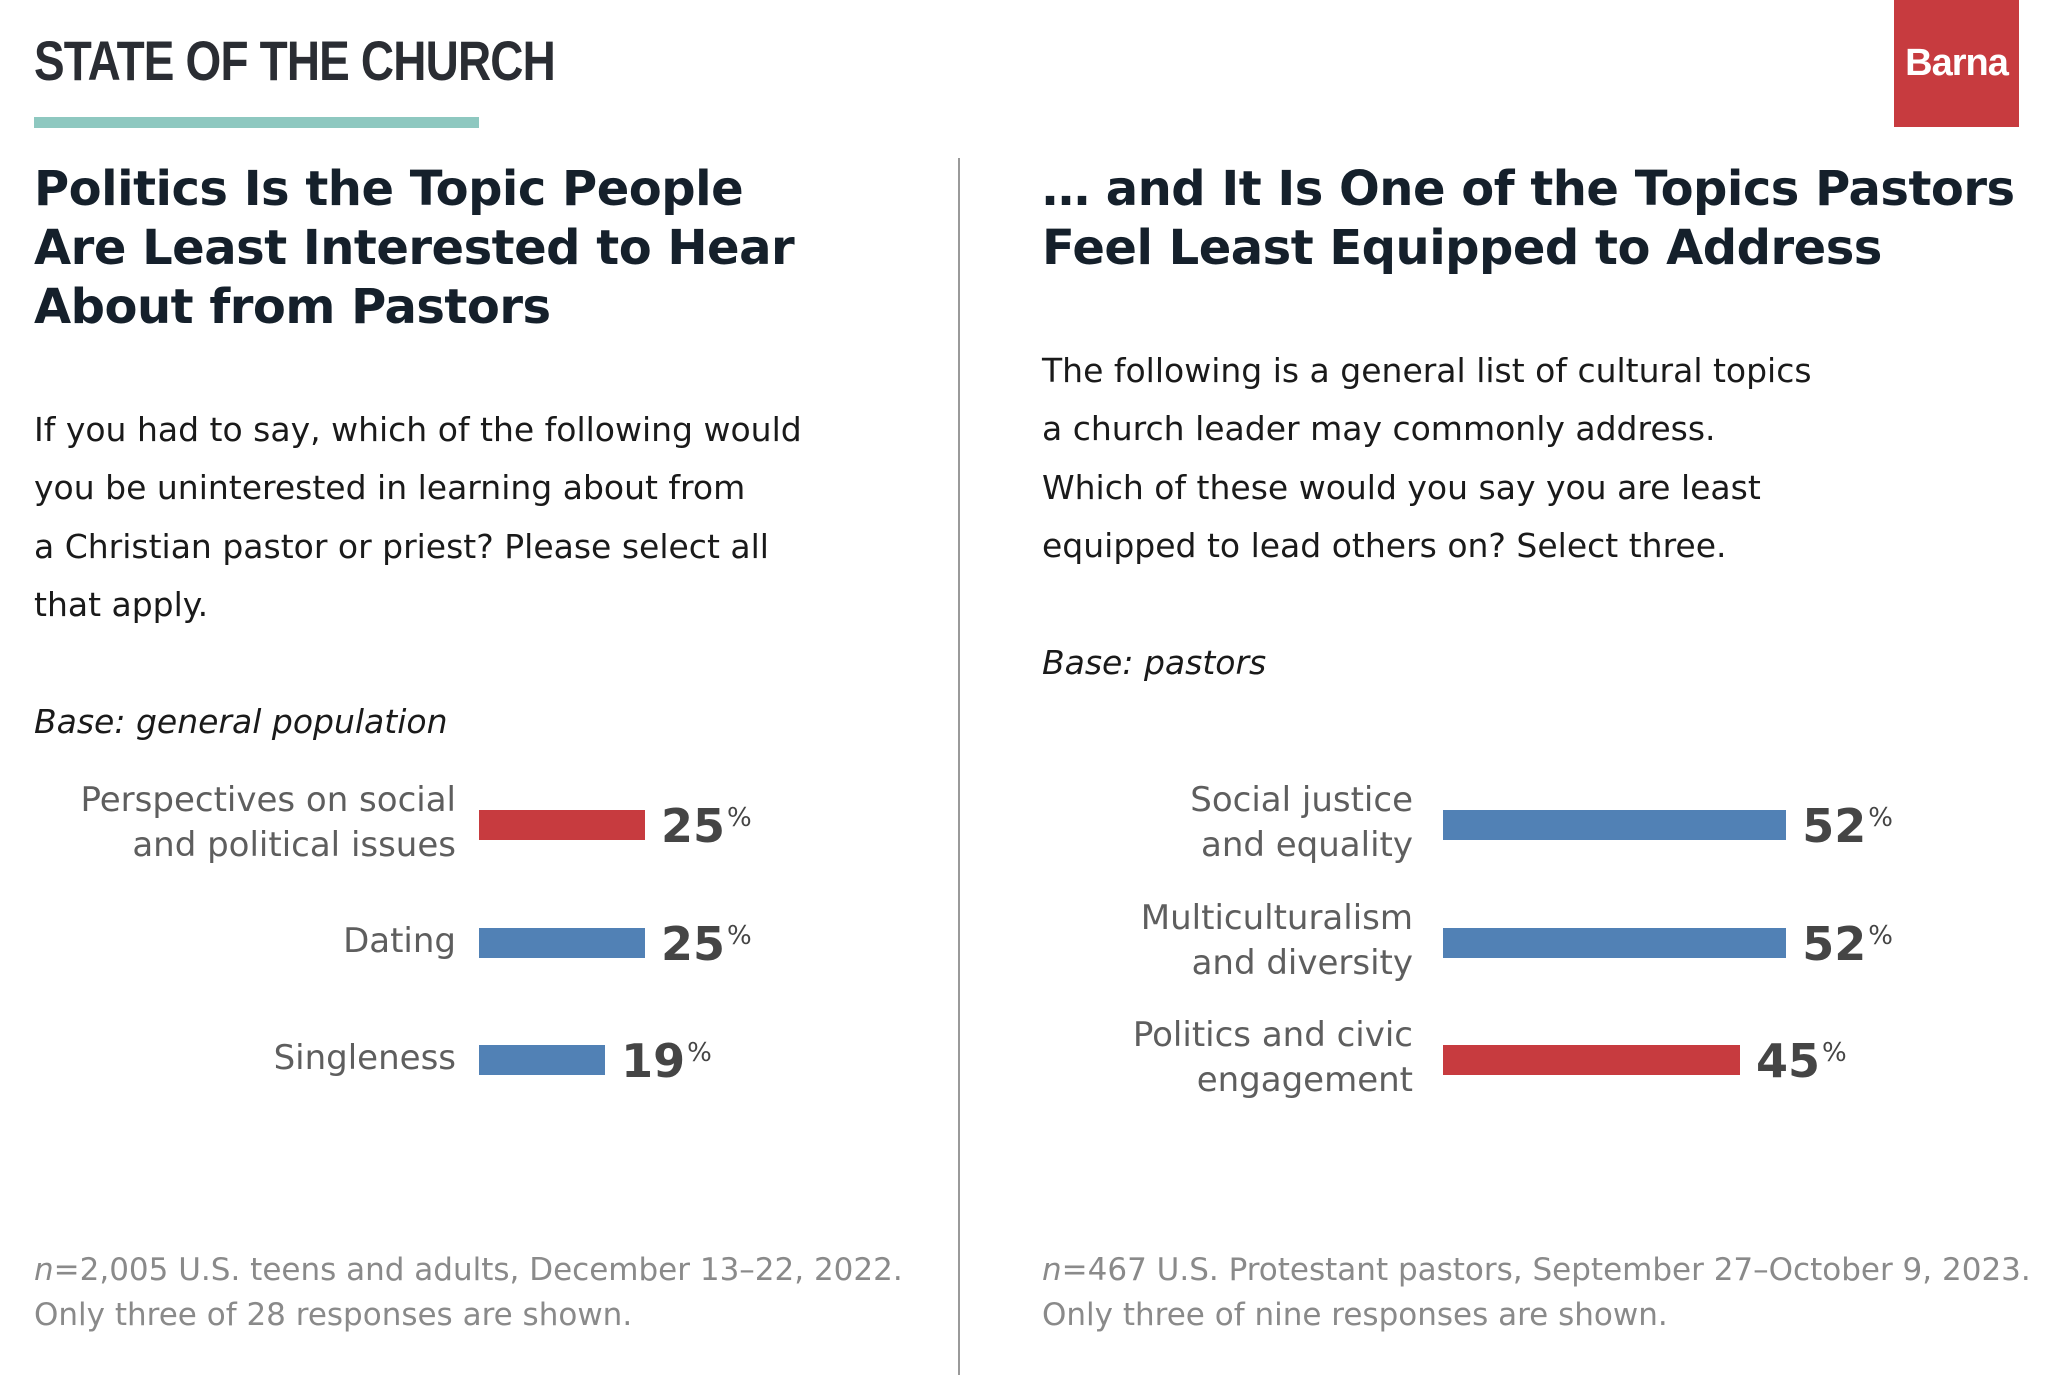 This screenshot has width=2066, height=1375. I want to click on barna-logo-text: Barna, so click(1957, 63).